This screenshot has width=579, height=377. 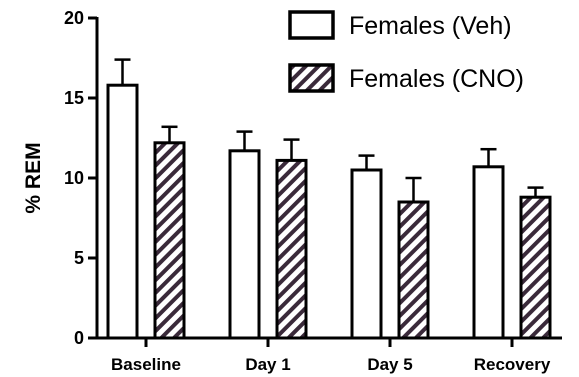 What do you see at coordinates (267, 364) in the screenshot?
I see `x-tick-label: Day 1` at bounding box center [267, 364].